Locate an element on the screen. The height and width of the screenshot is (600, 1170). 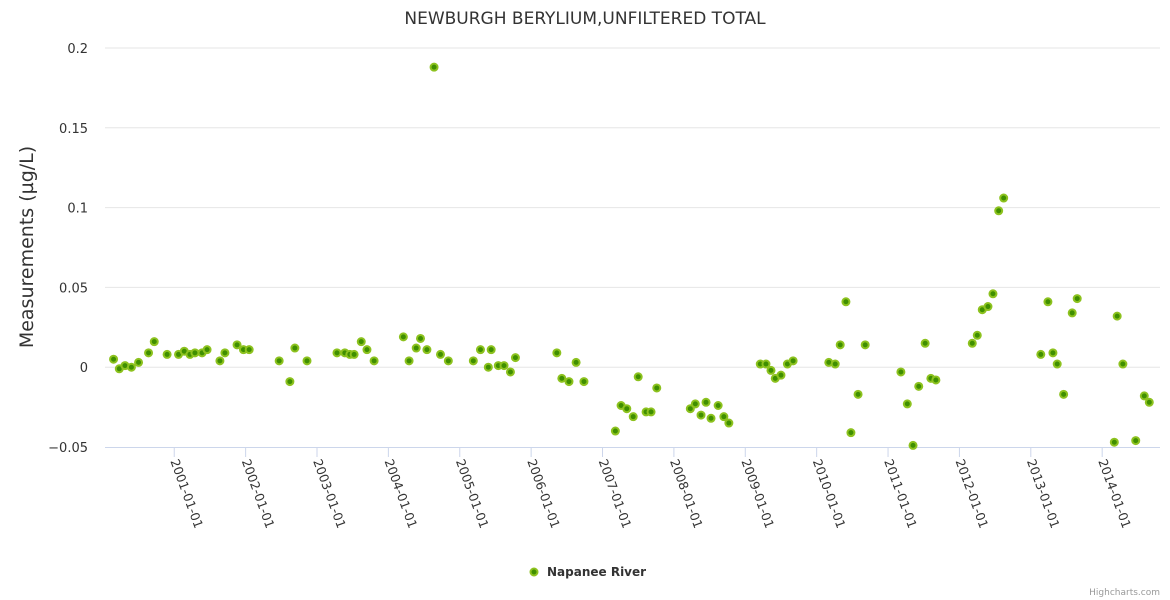
x-tick-label: 2001-01-01 is located at coordinates (186, 493).